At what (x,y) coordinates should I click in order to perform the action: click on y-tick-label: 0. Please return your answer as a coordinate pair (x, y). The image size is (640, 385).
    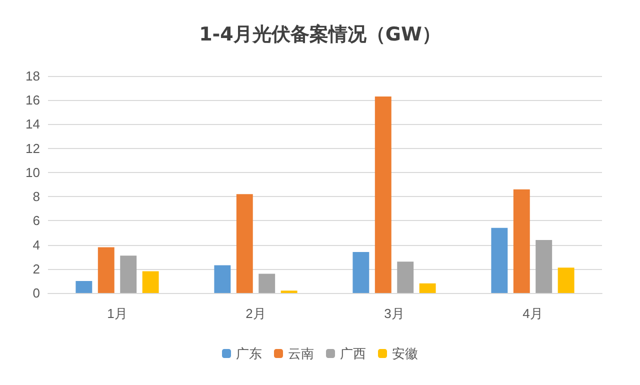
    Looking at the image, I should click on (36, 293).